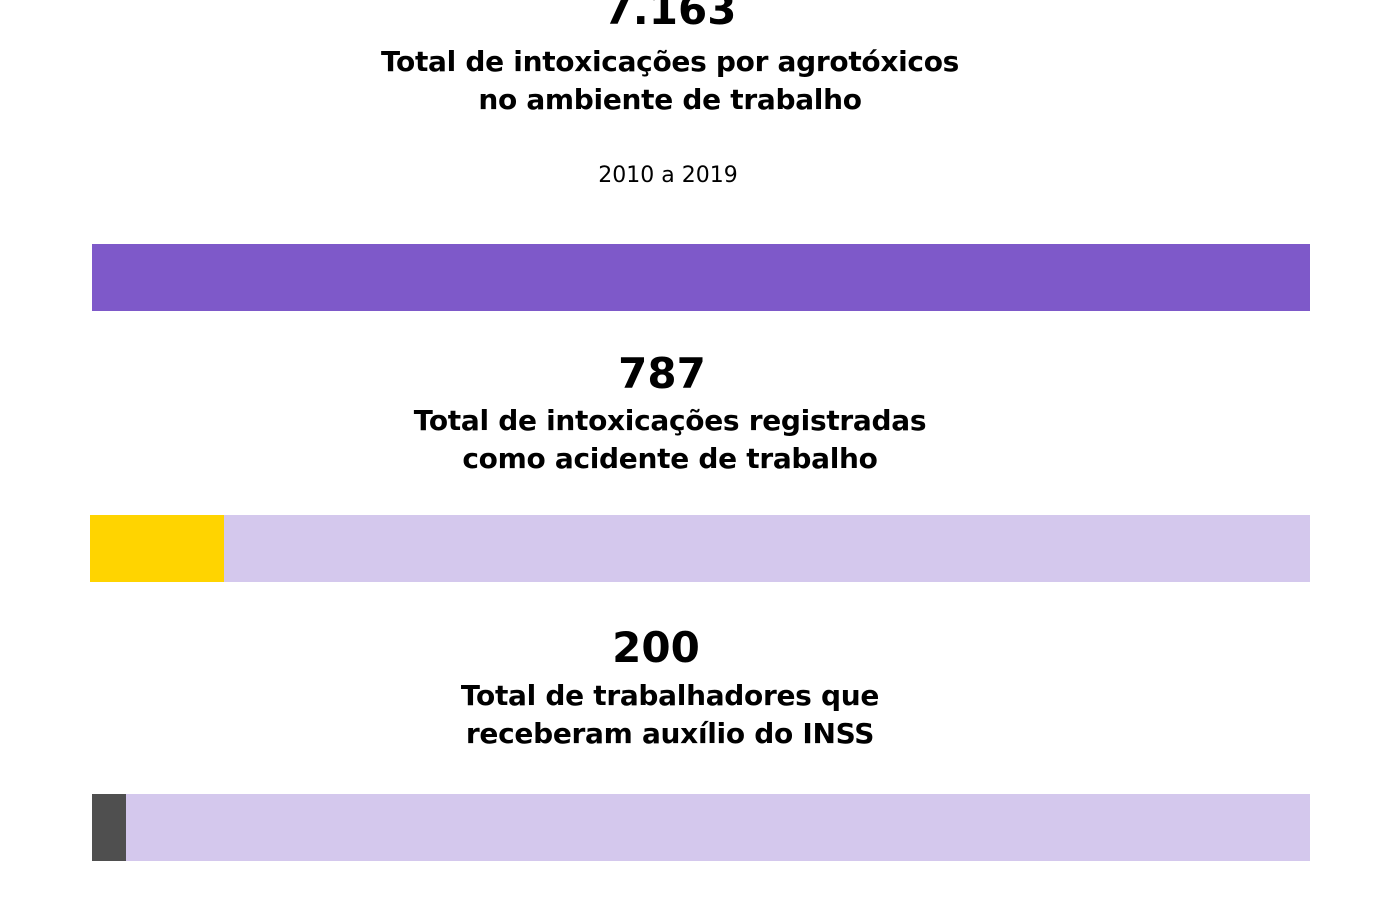 This screenshot has height=900, width=1400. Describe the element at coordinates (670, 695) in the screenshot. I see `stat-3-label-line-1: Total de trabalhadores que` at that location.